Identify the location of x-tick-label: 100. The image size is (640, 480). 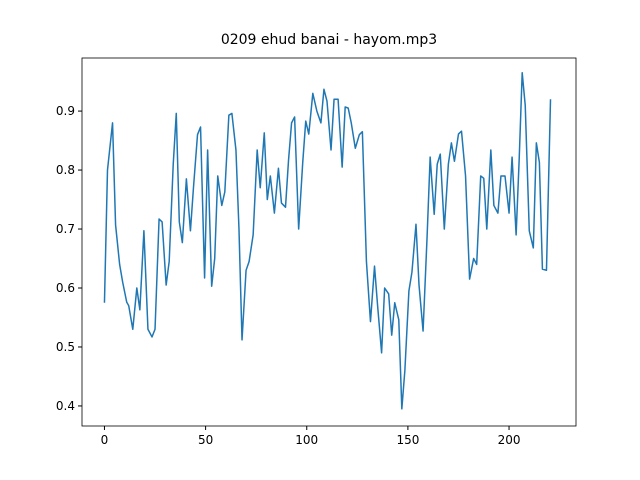
(306, 440).